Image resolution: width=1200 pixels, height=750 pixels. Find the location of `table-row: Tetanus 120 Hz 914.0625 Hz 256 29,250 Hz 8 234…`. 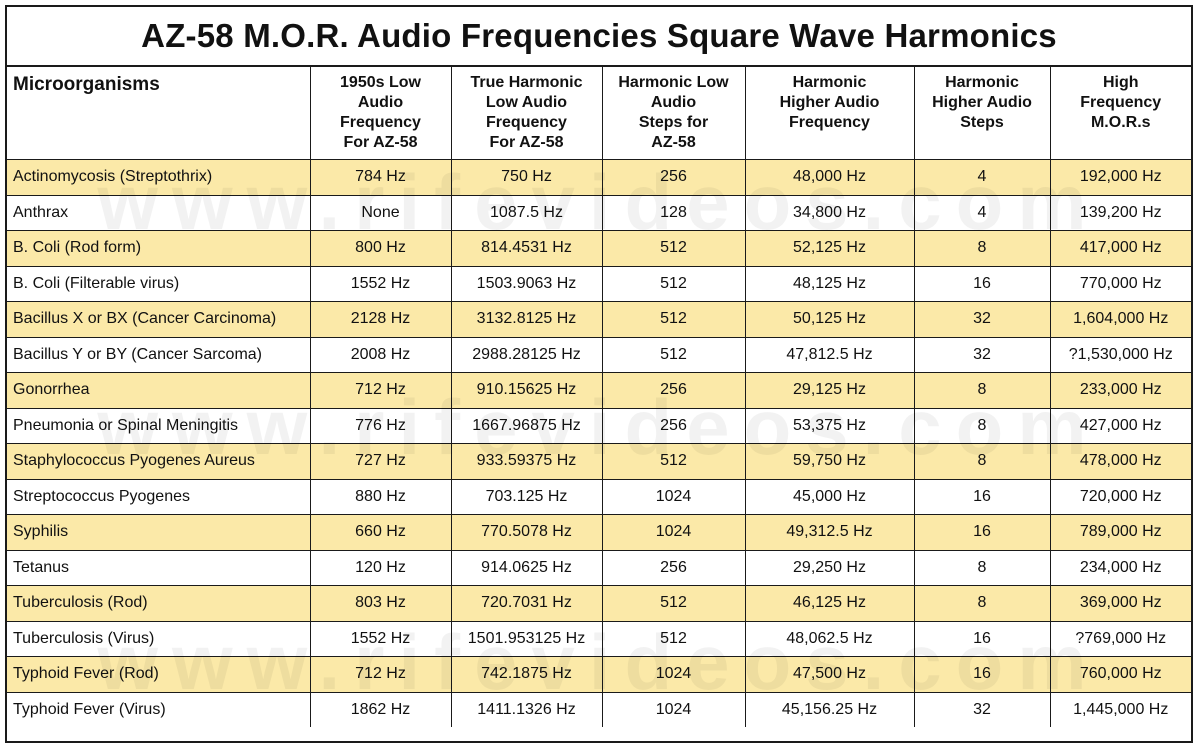

table-row: Tetanus 120 Hz 914.0625 Hz 256 29,250 Hz 8 234… is located at coordinates (599, 567).